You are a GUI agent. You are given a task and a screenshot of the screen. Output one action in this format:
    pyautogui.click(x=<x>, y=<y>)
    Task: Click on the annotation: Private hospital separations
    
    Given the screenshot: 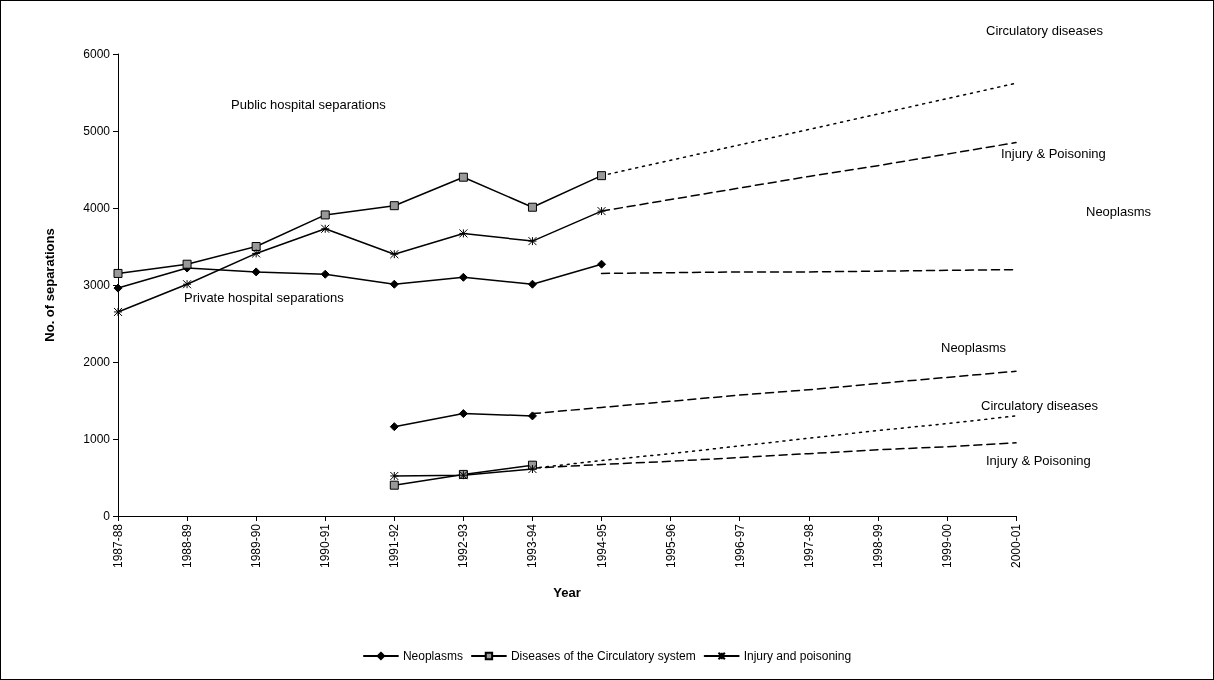 What is the action you would take?
    pyautogui.click(x=264, y=297)
    